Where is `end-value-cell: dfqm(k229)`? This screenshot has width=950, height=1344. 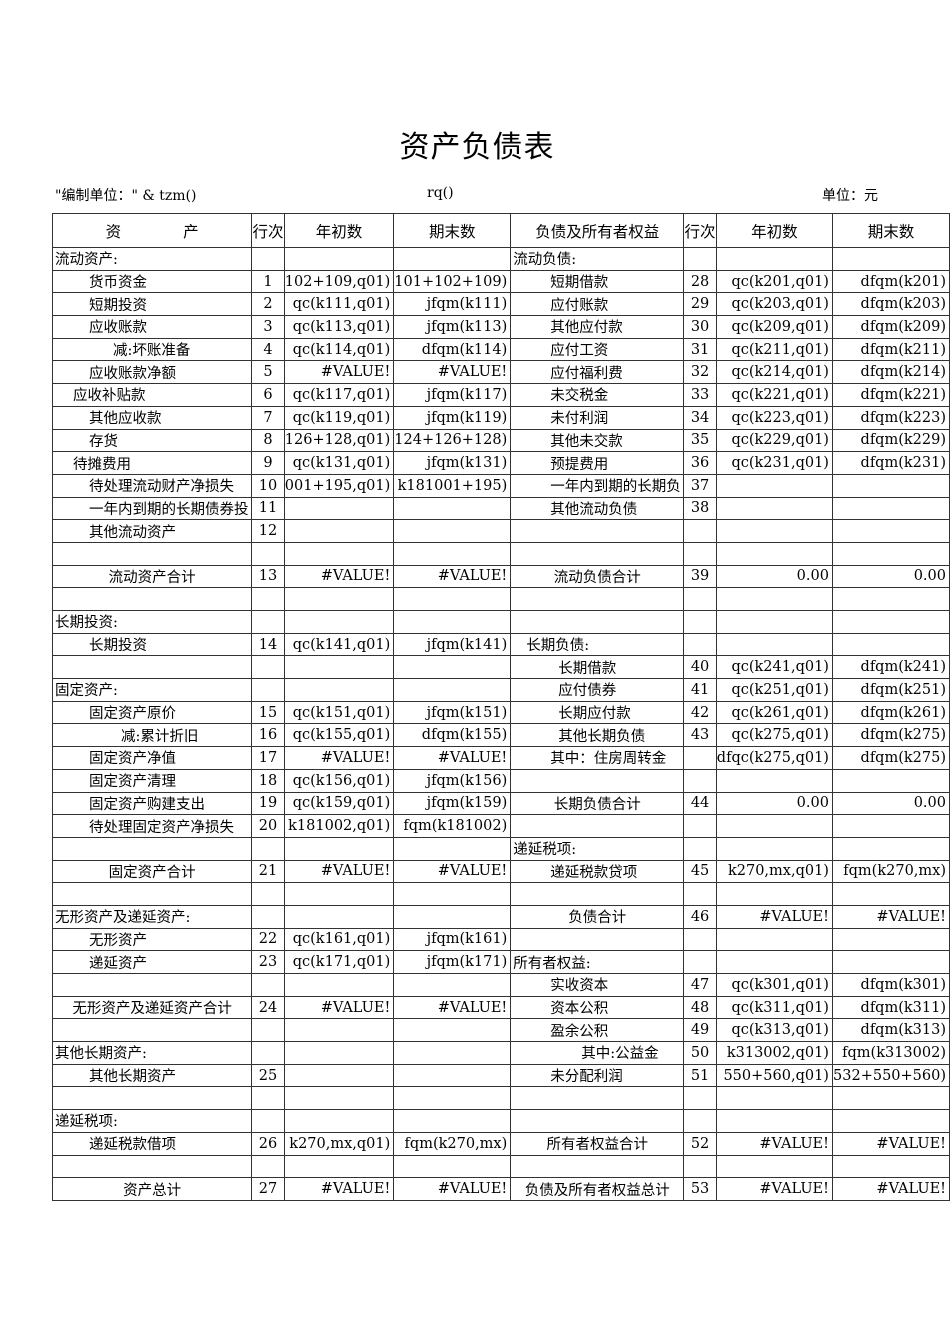 end-value-cell: dfqm(k229) is located at coordinates (890, 440).